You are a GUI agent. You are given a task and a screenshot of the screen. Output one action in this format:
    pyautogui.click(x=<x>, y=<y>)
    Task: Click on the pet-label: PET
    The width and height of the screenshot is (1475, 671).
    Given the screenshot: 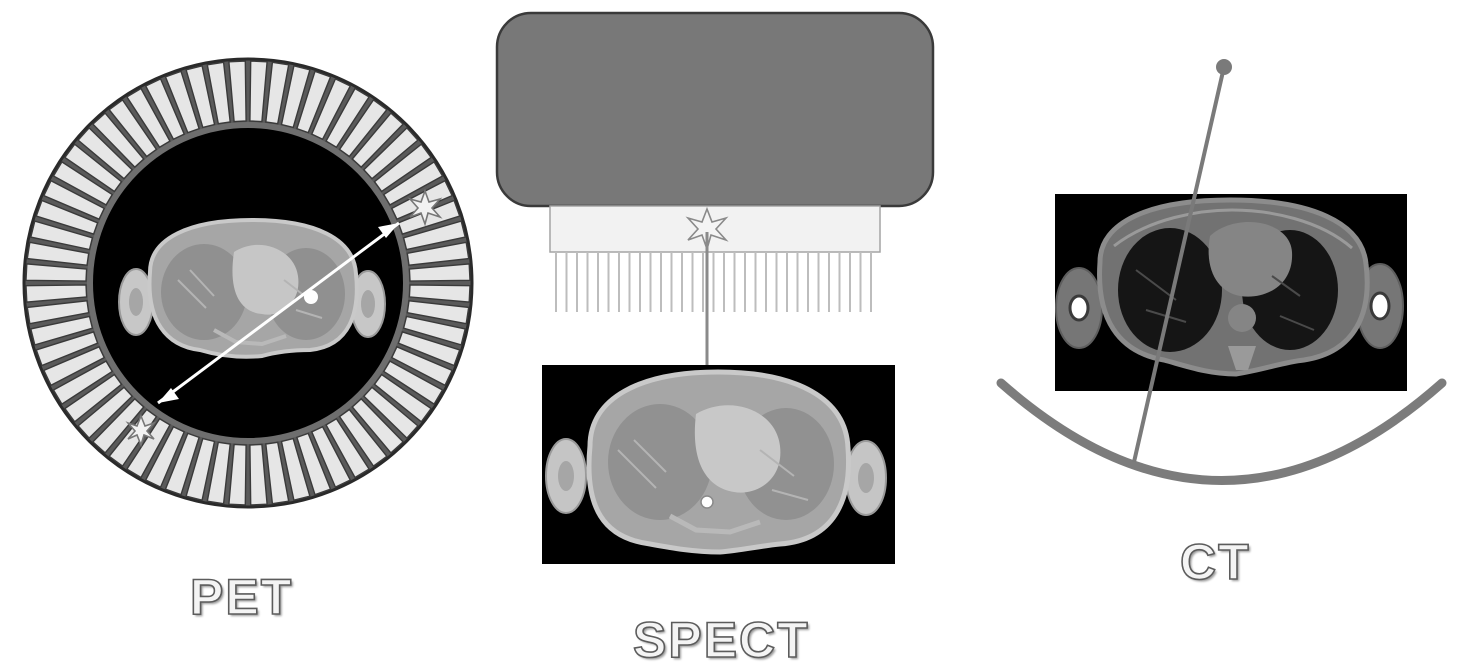 What is the action you would take?
    pyautogui.click(x=241, y=597)
    